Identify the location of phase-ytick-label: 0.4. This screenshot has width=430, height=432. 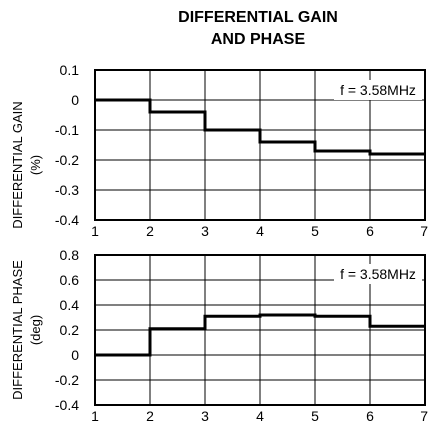
(70, 305).